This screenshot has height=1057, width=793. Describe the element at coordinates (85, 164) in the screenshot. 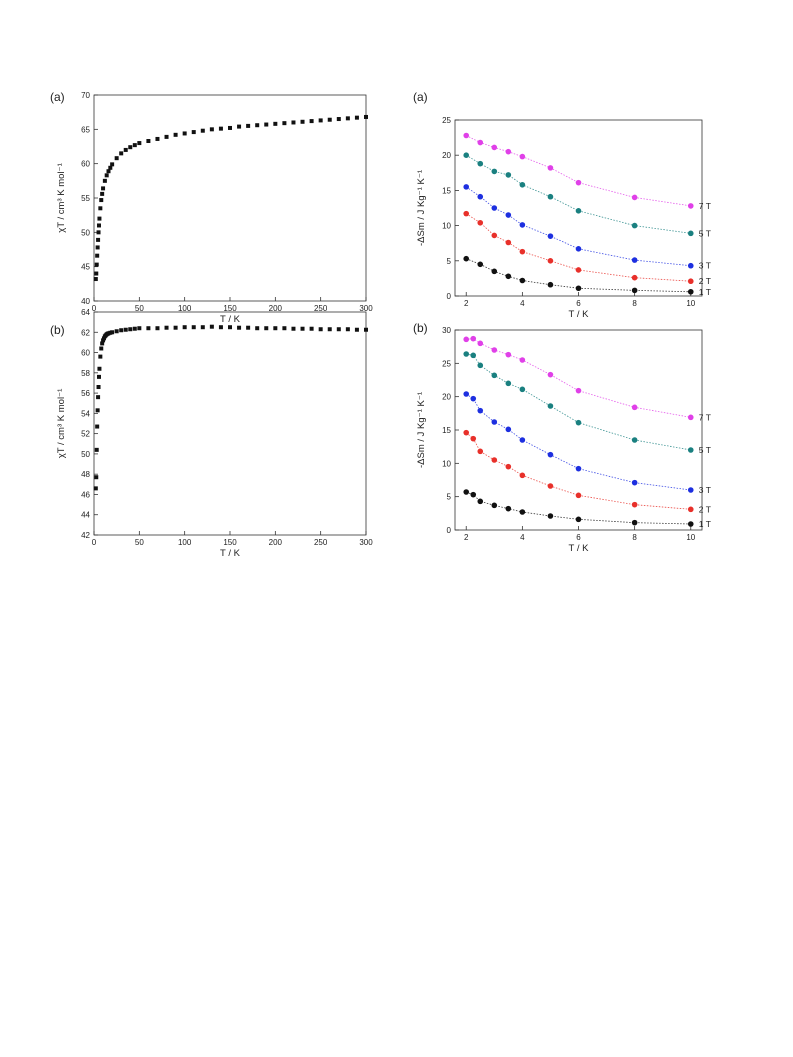

I see `y-tick-label: 60` at that location.